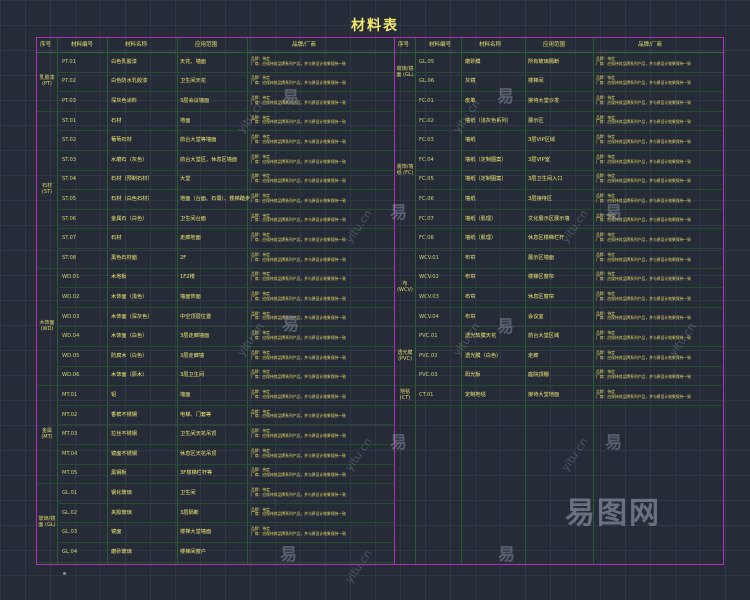  Describe the element at coordinates (70, 492) in the screenshot. I see `material-code: GL.01` at that location.